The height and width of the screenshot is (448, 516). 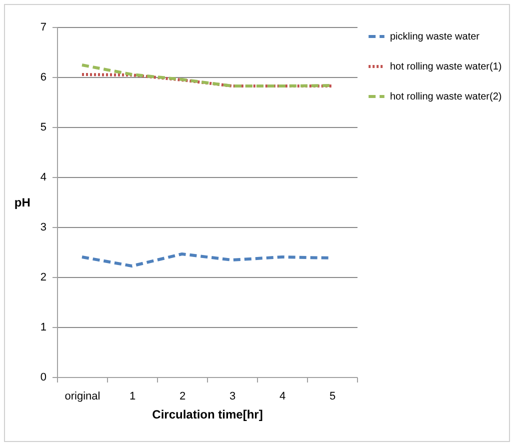 What do you see at coordinates (232, 396) in the screenshot?
I see `x-tick-label: 3` at bounding box center [232, 396].